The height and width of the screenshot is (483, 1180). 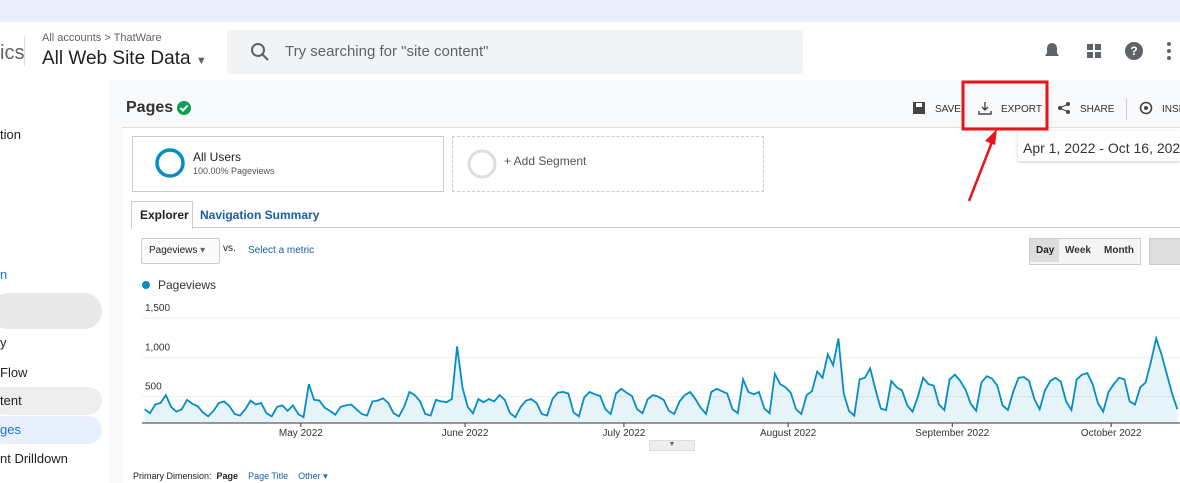 What do you see at coordinates (3, 342) in the screenshot?
I see `sidebar-item: y` at bounding box center [3, 342].